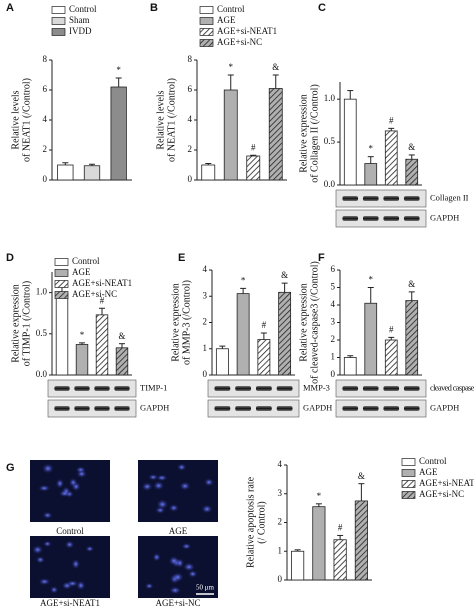  Describe the element at coordinates (250, 522) in the screenshot. I see `y-axis-label: Relative apoptosis rate` at that location.